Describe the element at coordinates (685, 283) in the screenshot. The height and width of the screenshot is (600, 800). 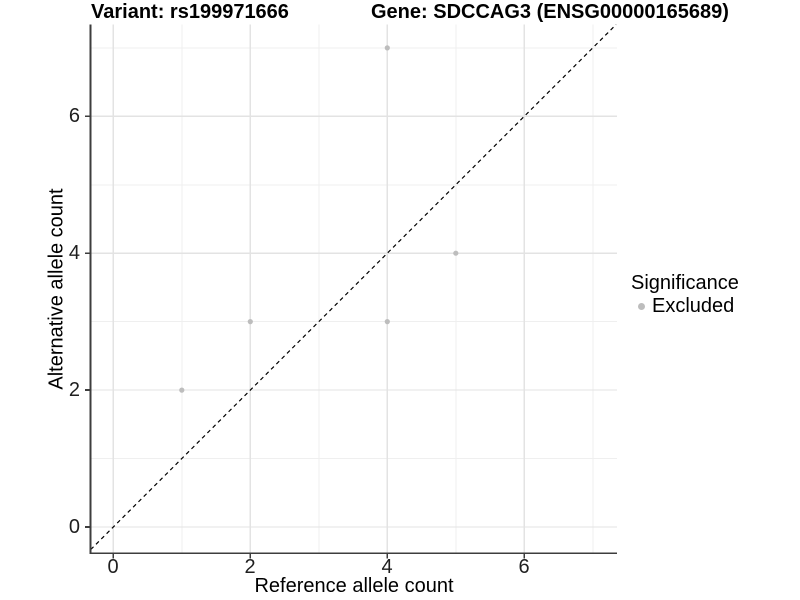
I see `legend-title: Significance` at that location.